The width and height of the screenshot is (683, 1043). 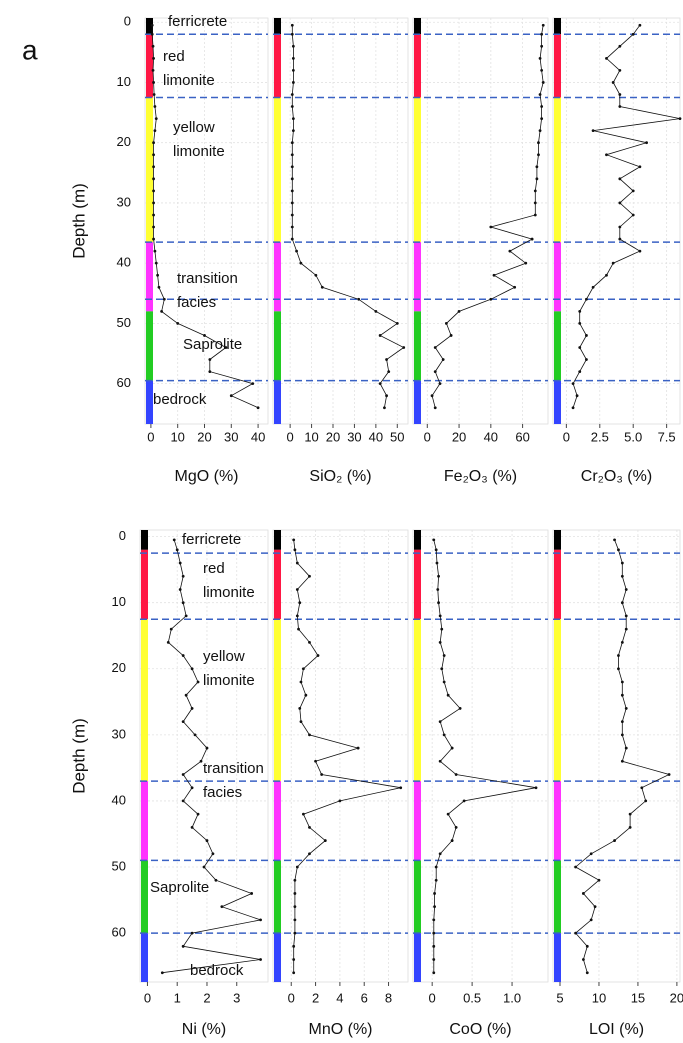 What do you see at coordinates (206, 221) in the screenshot?
I see `panel-frame` at bounding box center [206, 221].